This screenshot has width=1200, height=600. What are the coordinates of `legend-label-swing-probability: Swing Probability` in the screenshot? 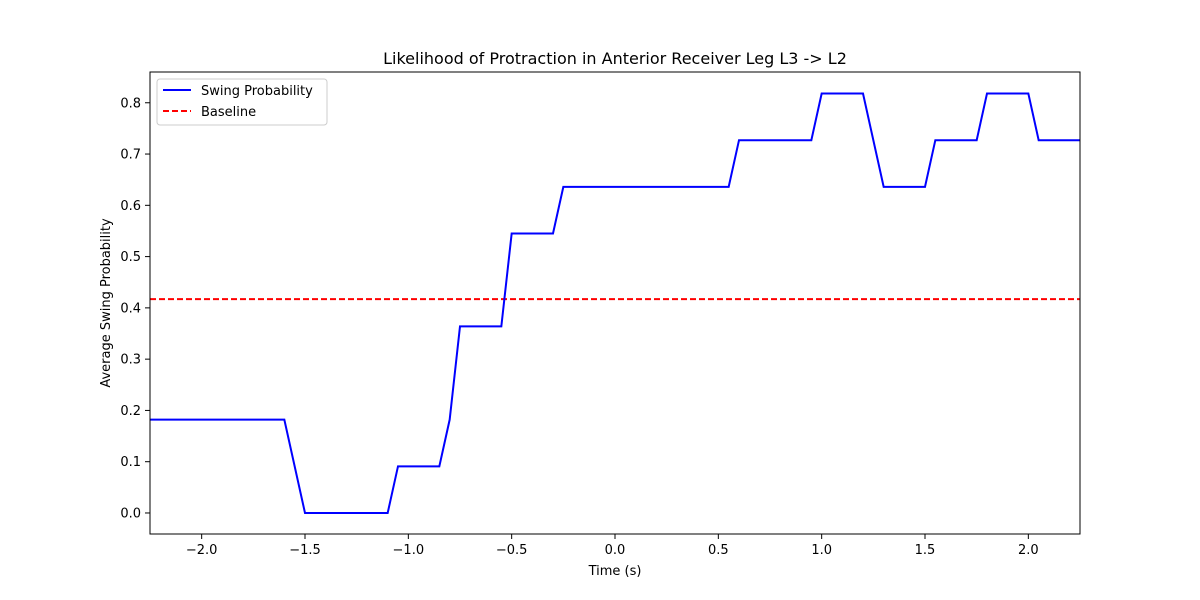 It's located at (257, 91).